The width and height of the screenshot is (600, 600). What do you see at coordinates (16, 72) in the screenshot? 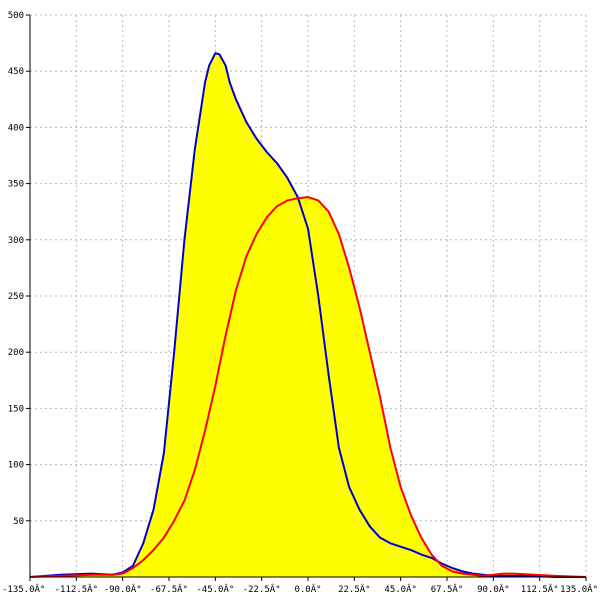
I see `y-tick-label-8: 450` at bounding box center [16, 72].